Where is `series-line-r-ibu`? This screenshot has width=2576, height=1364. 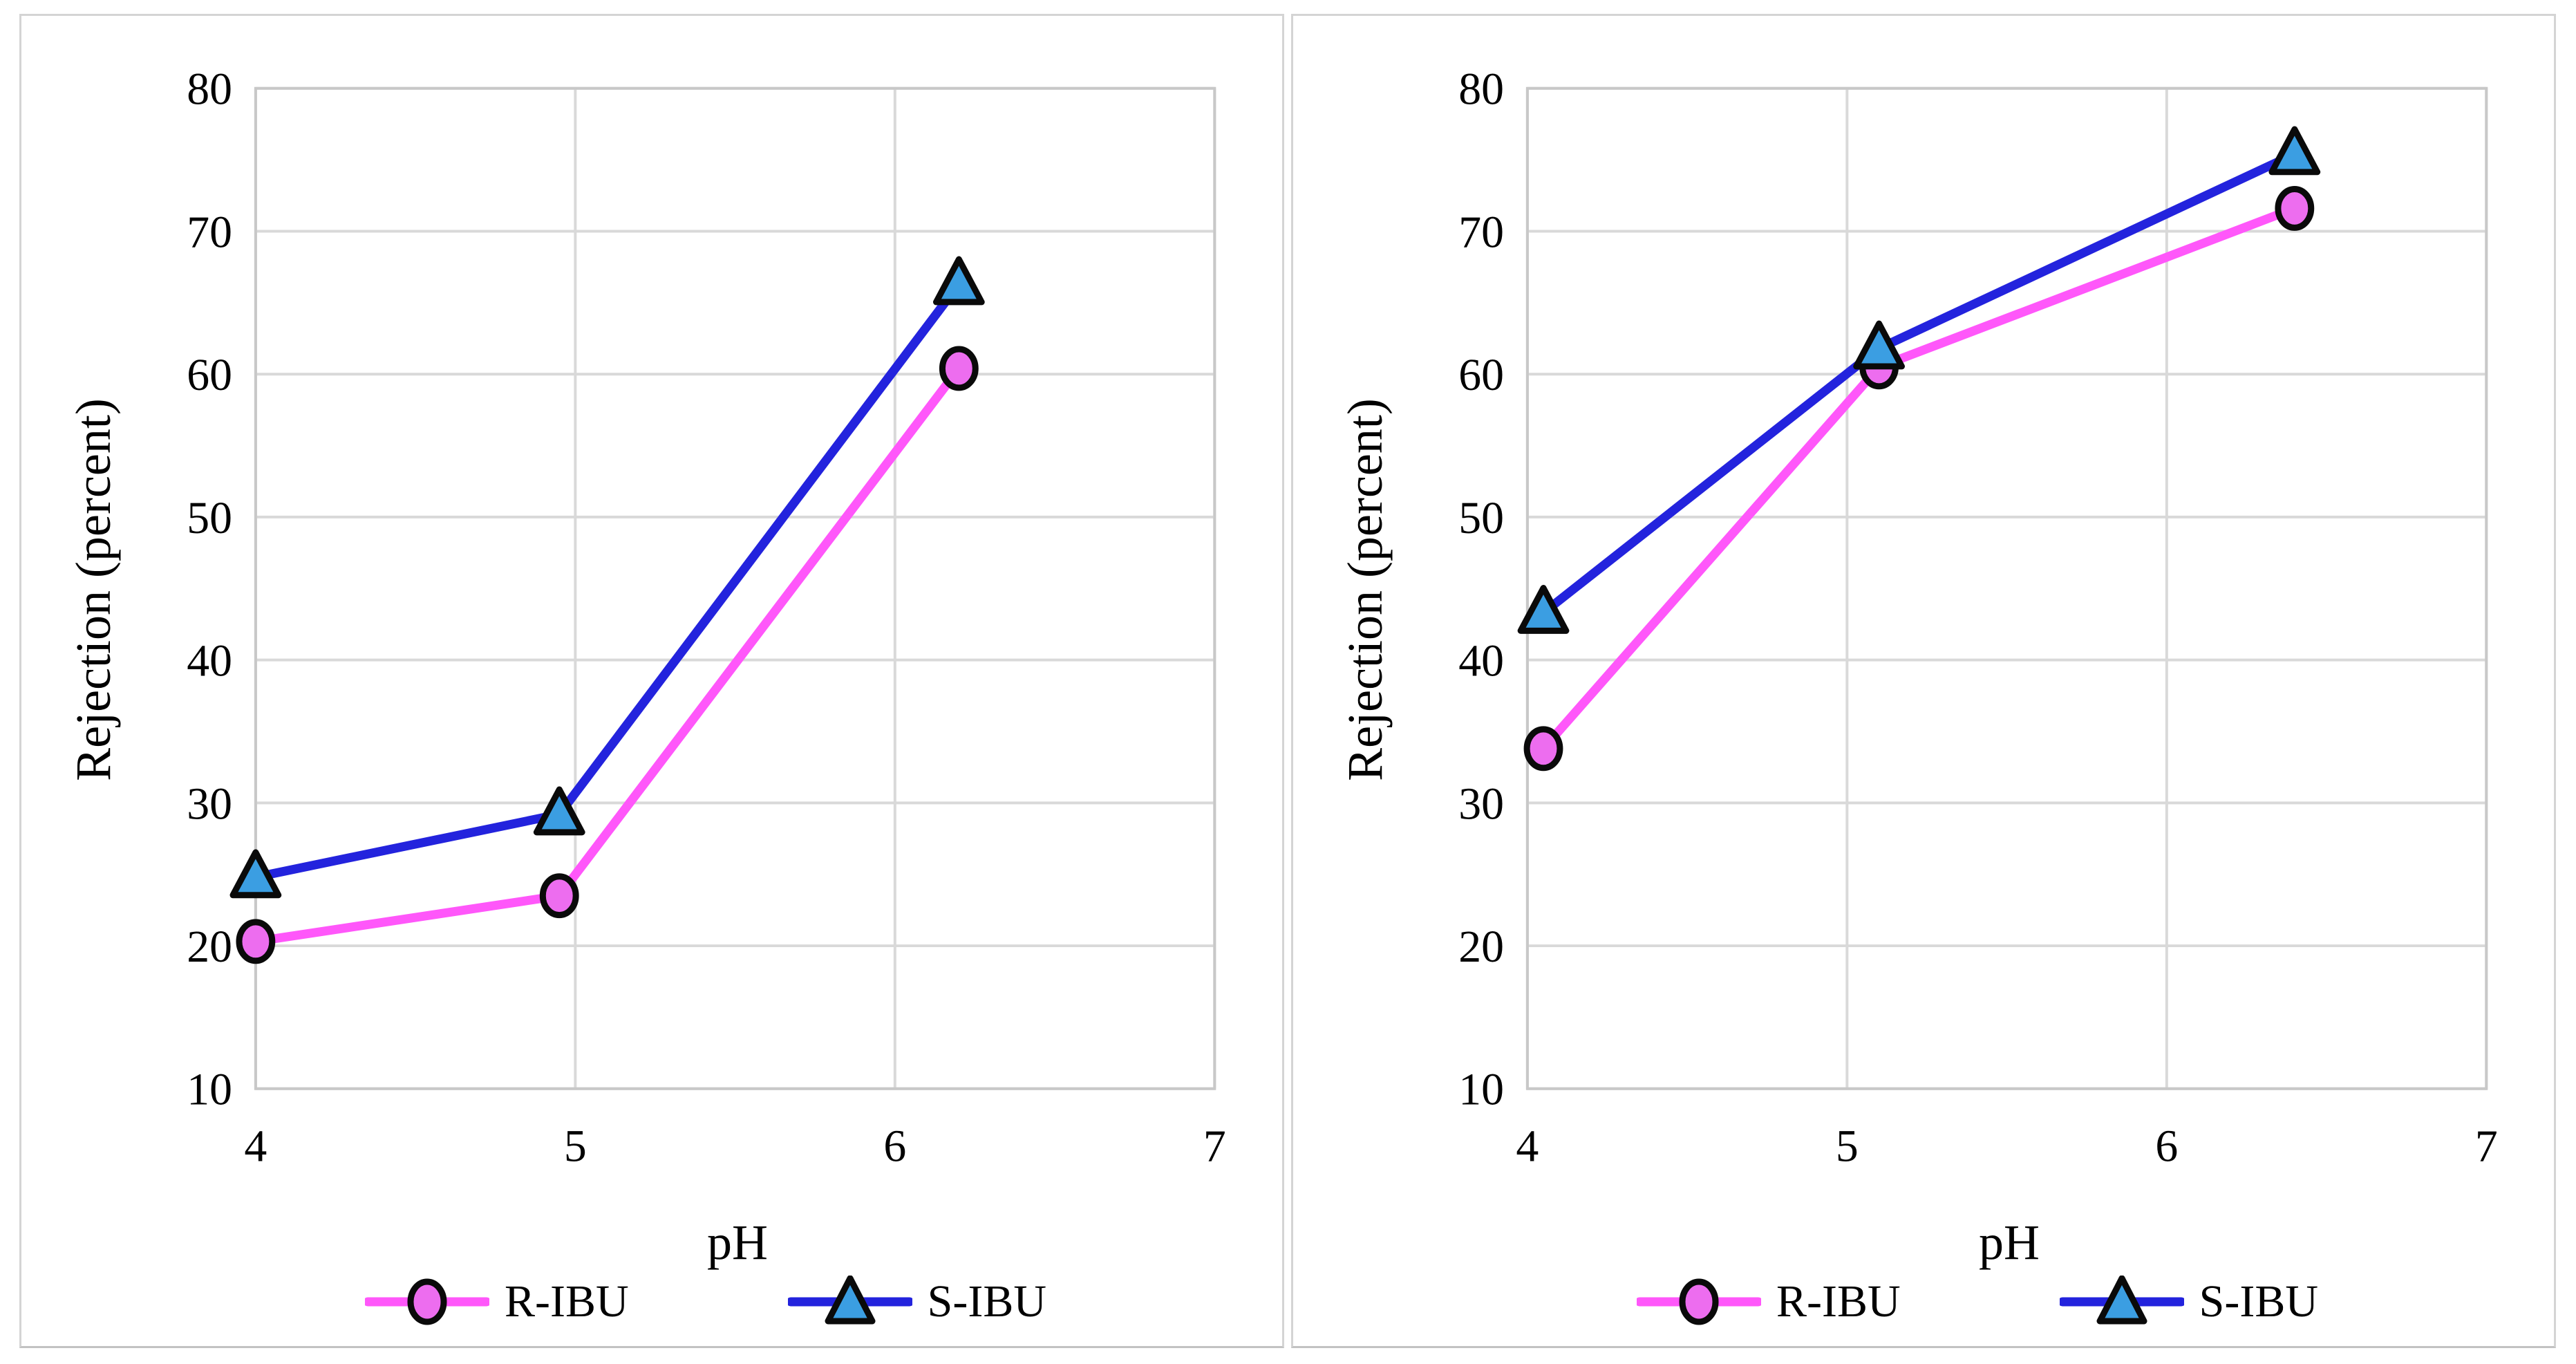 series-line-r-ibu is located at coordinates (1919, 478).